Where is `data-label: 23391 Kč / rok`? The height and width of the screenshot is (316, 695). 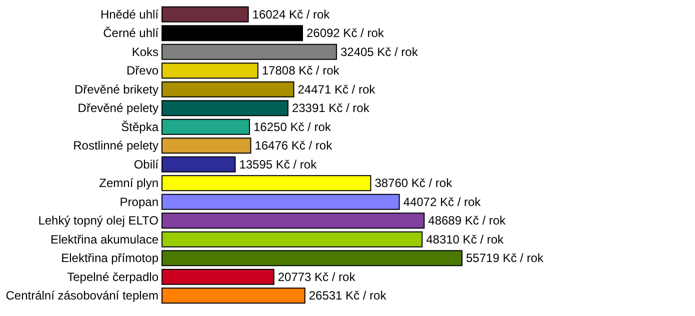
data-label: 23391 Kč / rok is located at coordinates (331, 108).